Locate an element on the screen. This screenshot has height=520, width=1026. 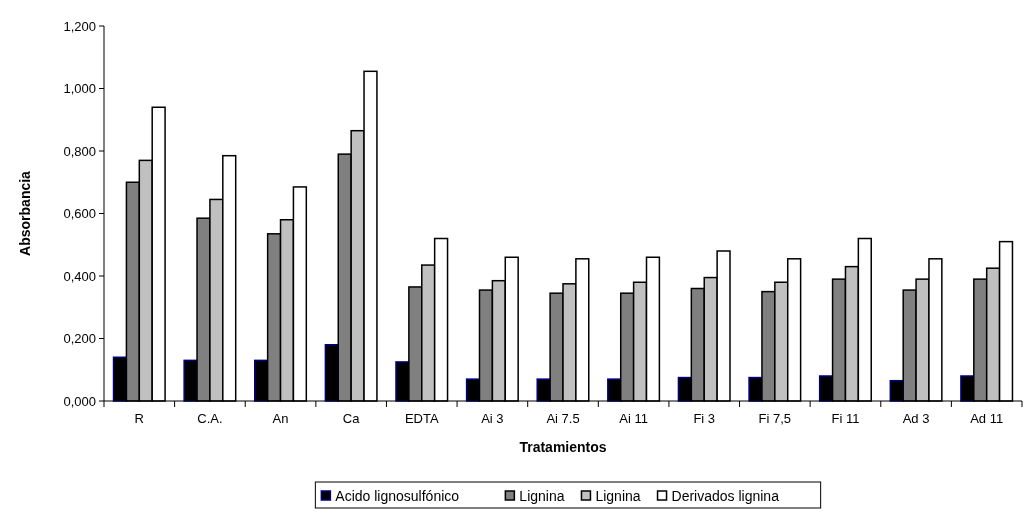
y-tick-label: 0,600 is located at coordinates (79, 214).